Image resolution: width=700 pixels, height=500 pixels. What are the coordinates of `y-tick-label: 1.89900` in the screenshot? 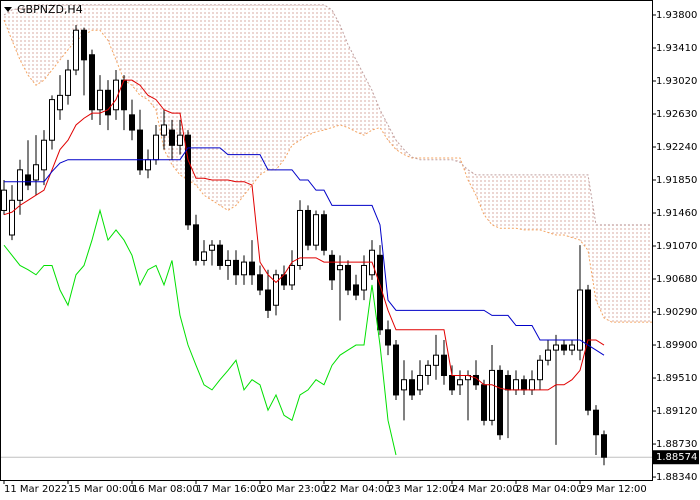 It's located at (676, 345).